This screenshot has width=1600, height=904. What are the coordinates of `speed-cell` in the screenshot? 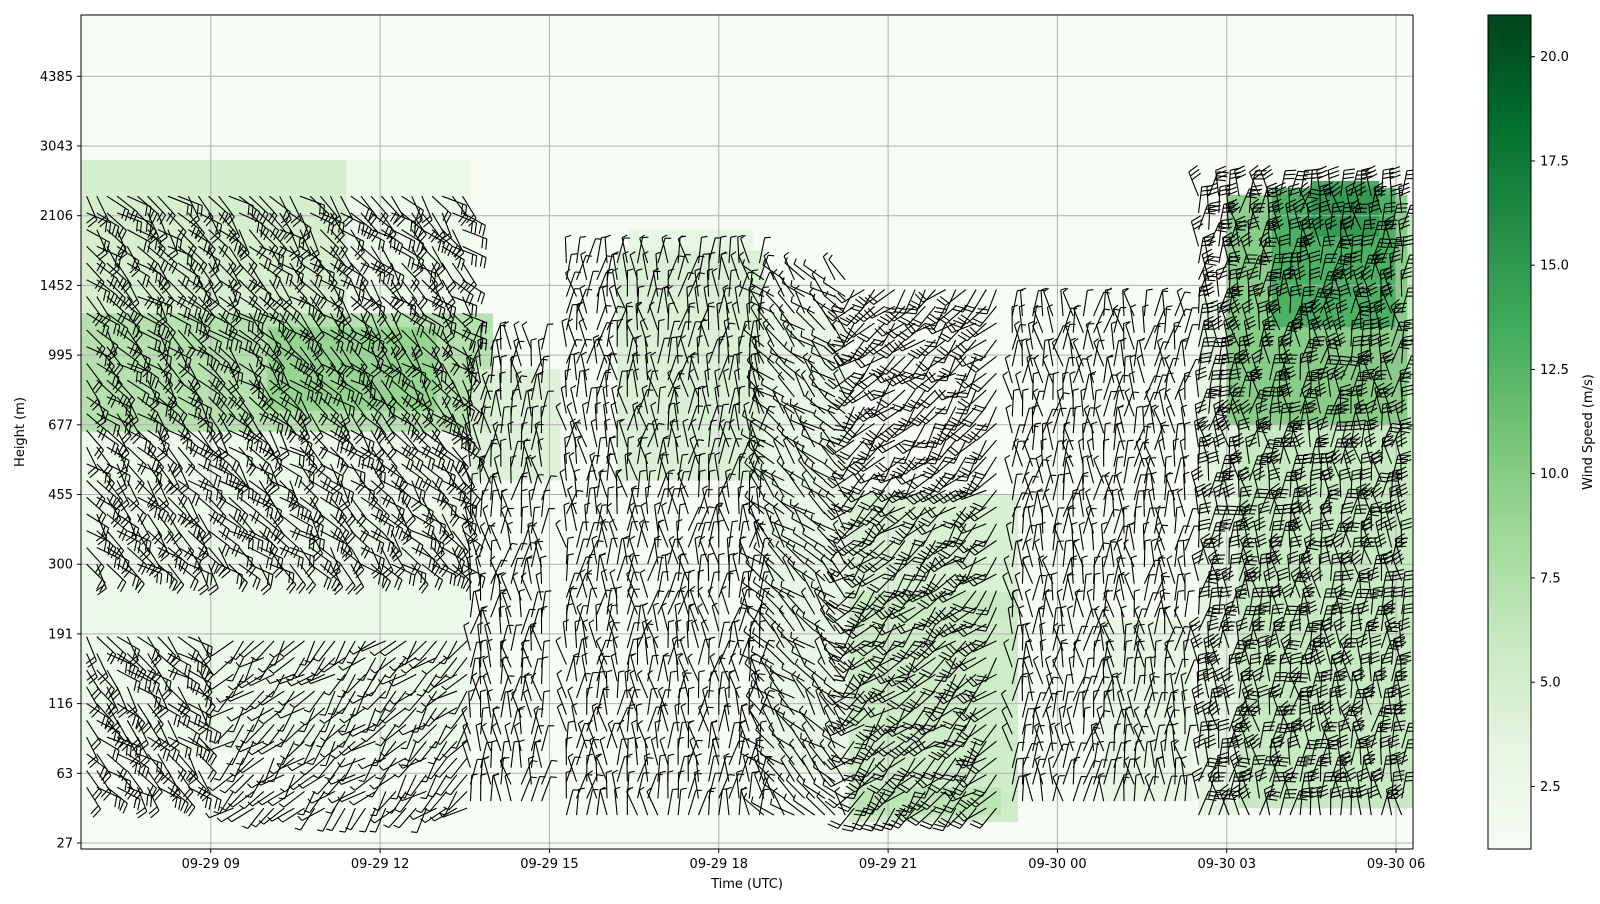 It's located at (690, 240).